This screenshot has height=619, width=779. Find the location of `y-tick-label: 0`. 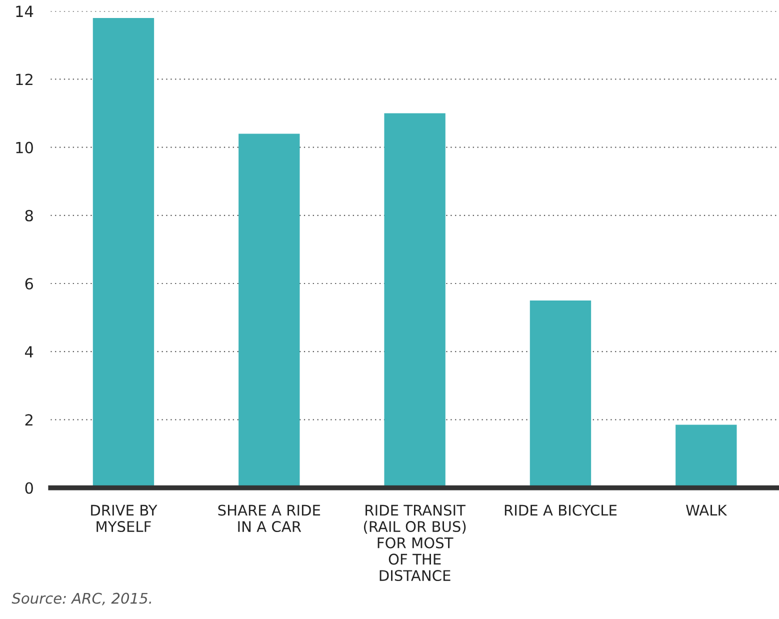

y-tick-label: 0 is located at coordinates (29, 488).